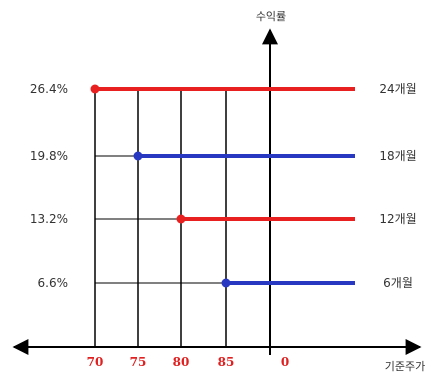  What do you see at coordinates (397, 89) in the screenshot?
I see `series-label: 24개월` at bounding box center [397, 89].